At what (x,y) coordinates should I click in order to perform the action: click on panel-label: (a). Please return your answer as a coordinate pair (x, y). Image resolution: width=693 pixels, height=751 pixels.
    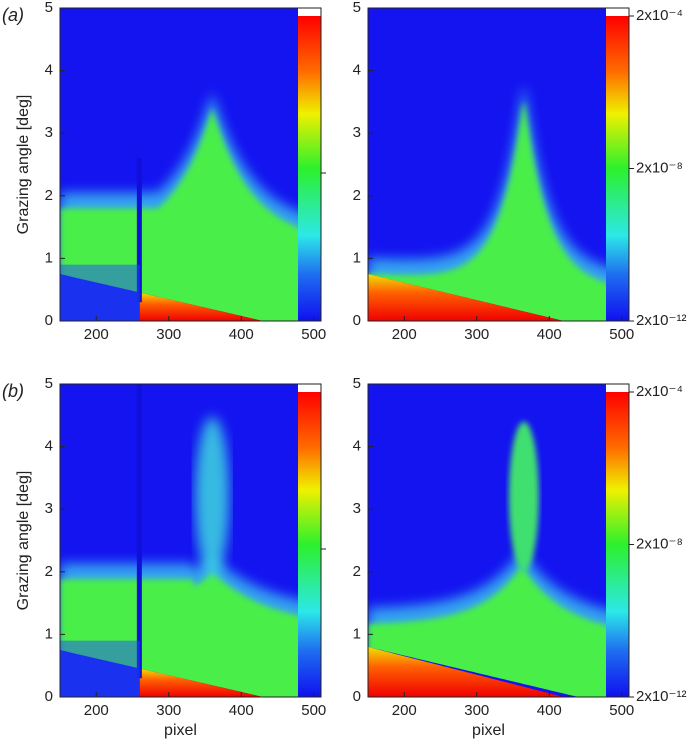
    Looking at the image, I should click on (13, 15).